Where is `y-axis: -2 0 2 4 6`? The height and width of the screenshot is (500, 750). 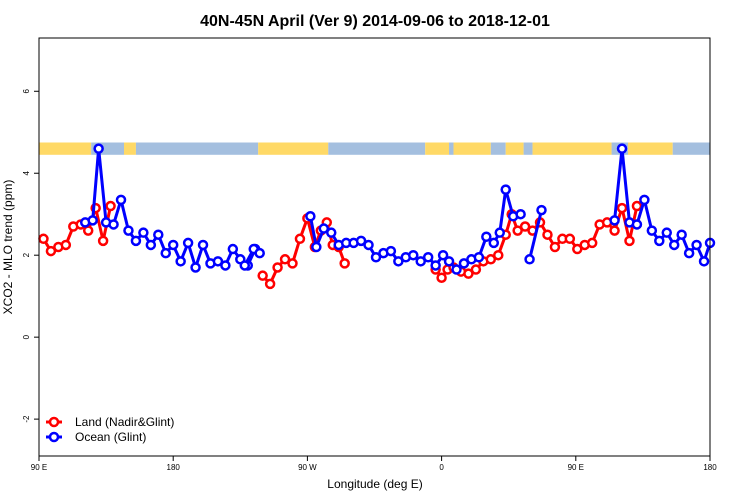 y-axis: -2 0 2 4 6 is located at coordinates (30, 256).